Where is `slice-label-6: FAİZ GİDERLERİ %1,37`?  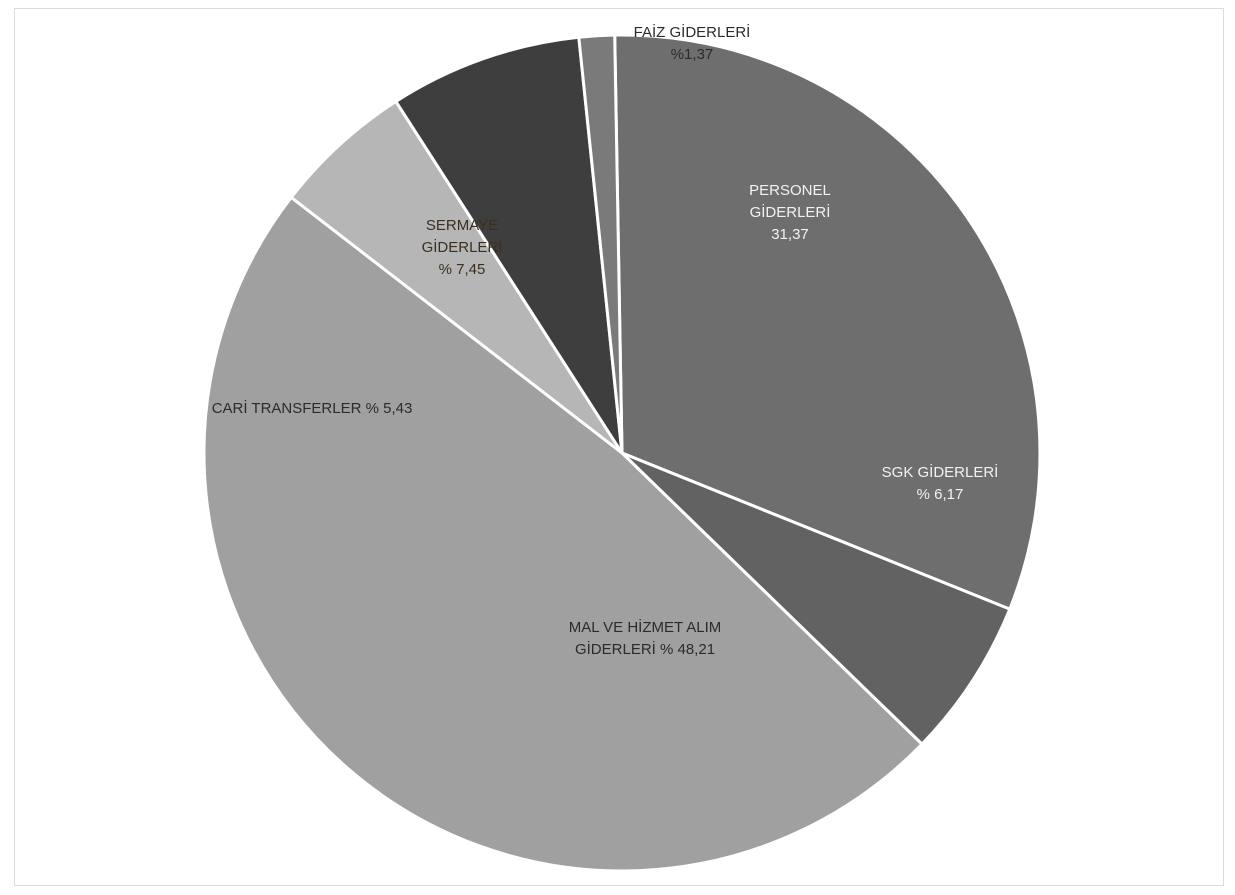 slice-label-6: FAİZ GİDERLERİ %1,37 is located at coordinates (692, 43).